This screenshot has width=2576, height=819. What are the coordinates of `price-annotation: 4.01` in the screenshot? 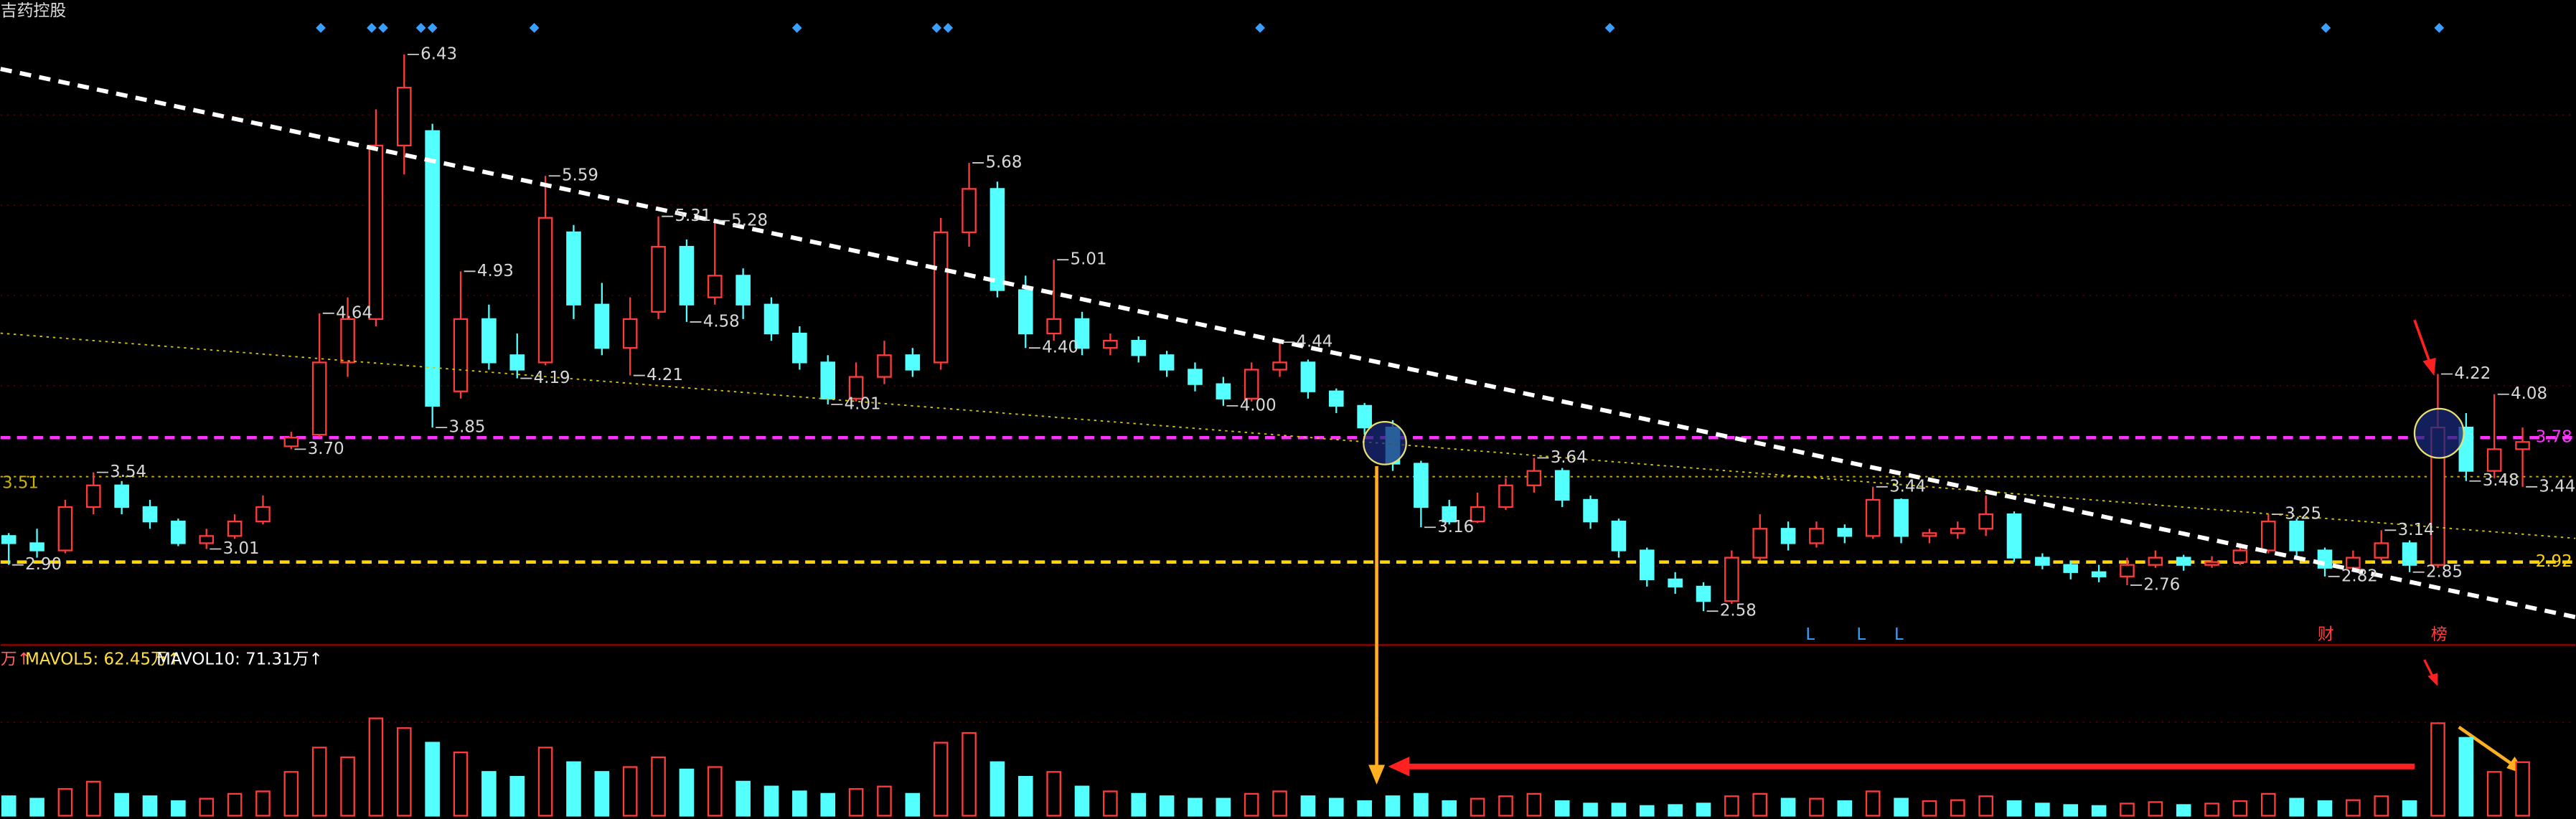 It's located at (863, 403).